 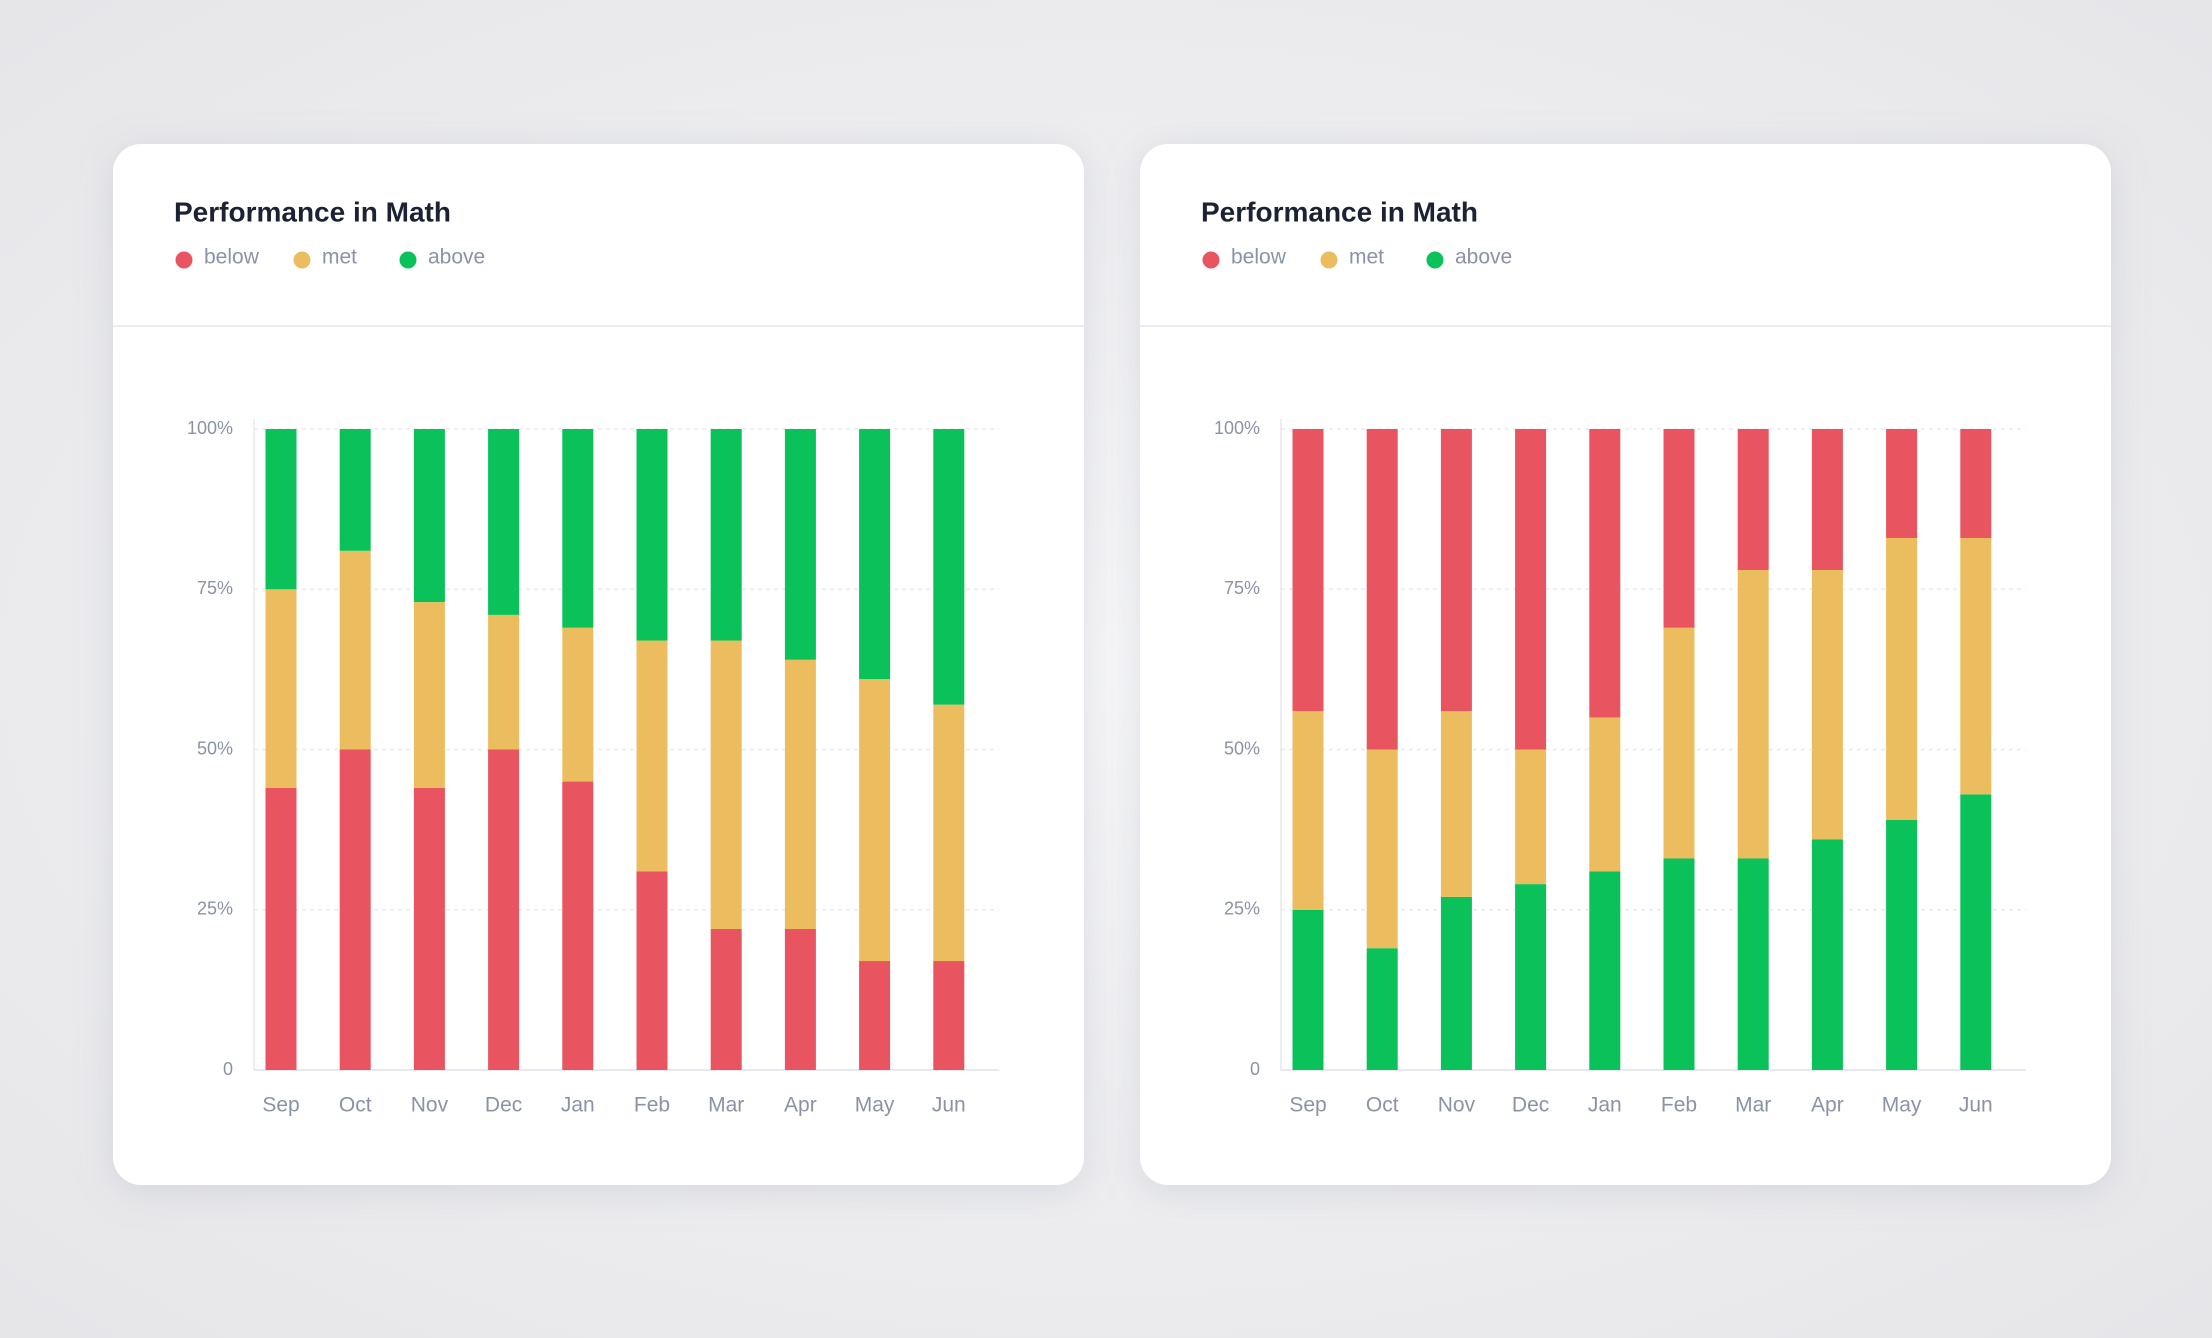 I want to click on legend-label: met, so click(x=339, y=257).